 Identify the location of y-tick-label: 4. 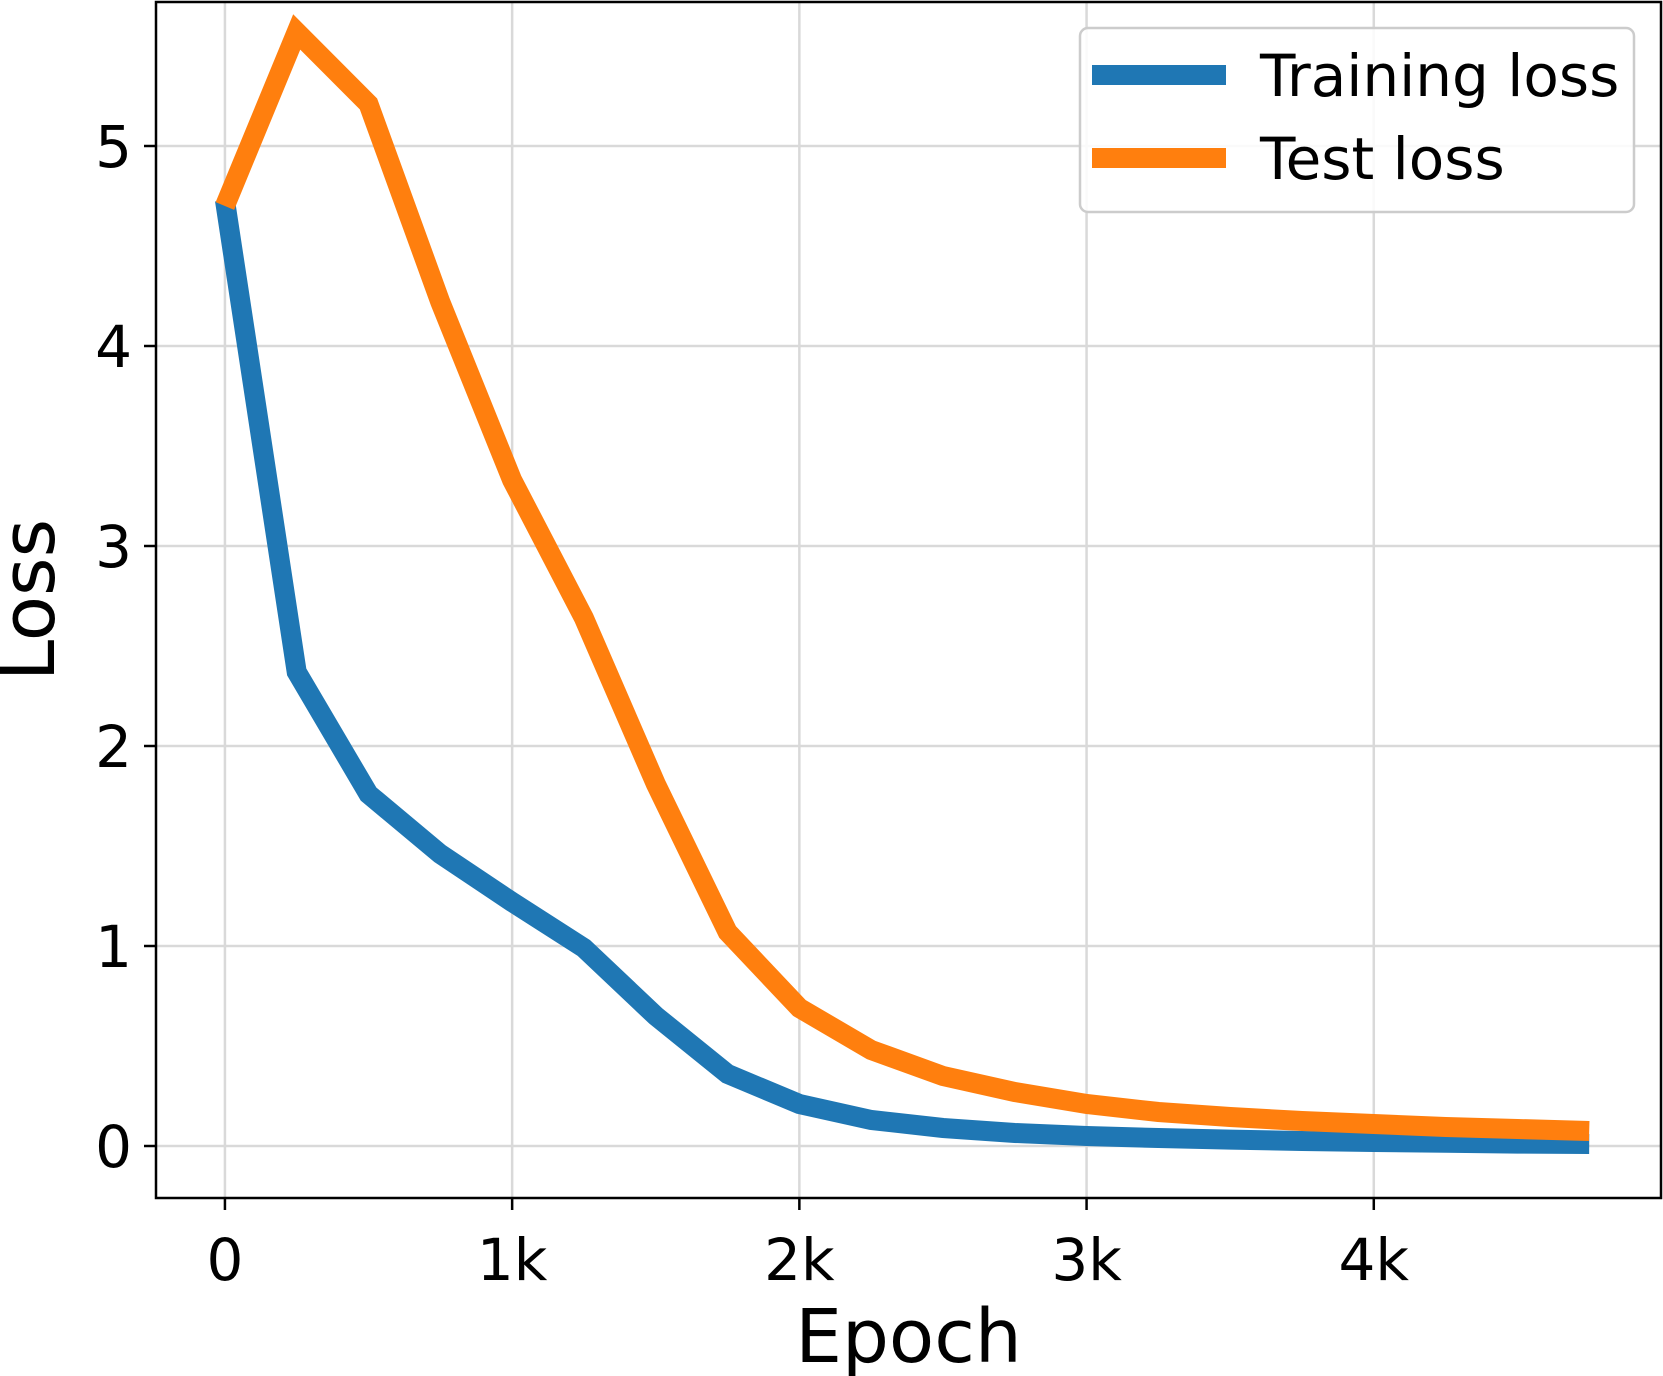
(113, 347).